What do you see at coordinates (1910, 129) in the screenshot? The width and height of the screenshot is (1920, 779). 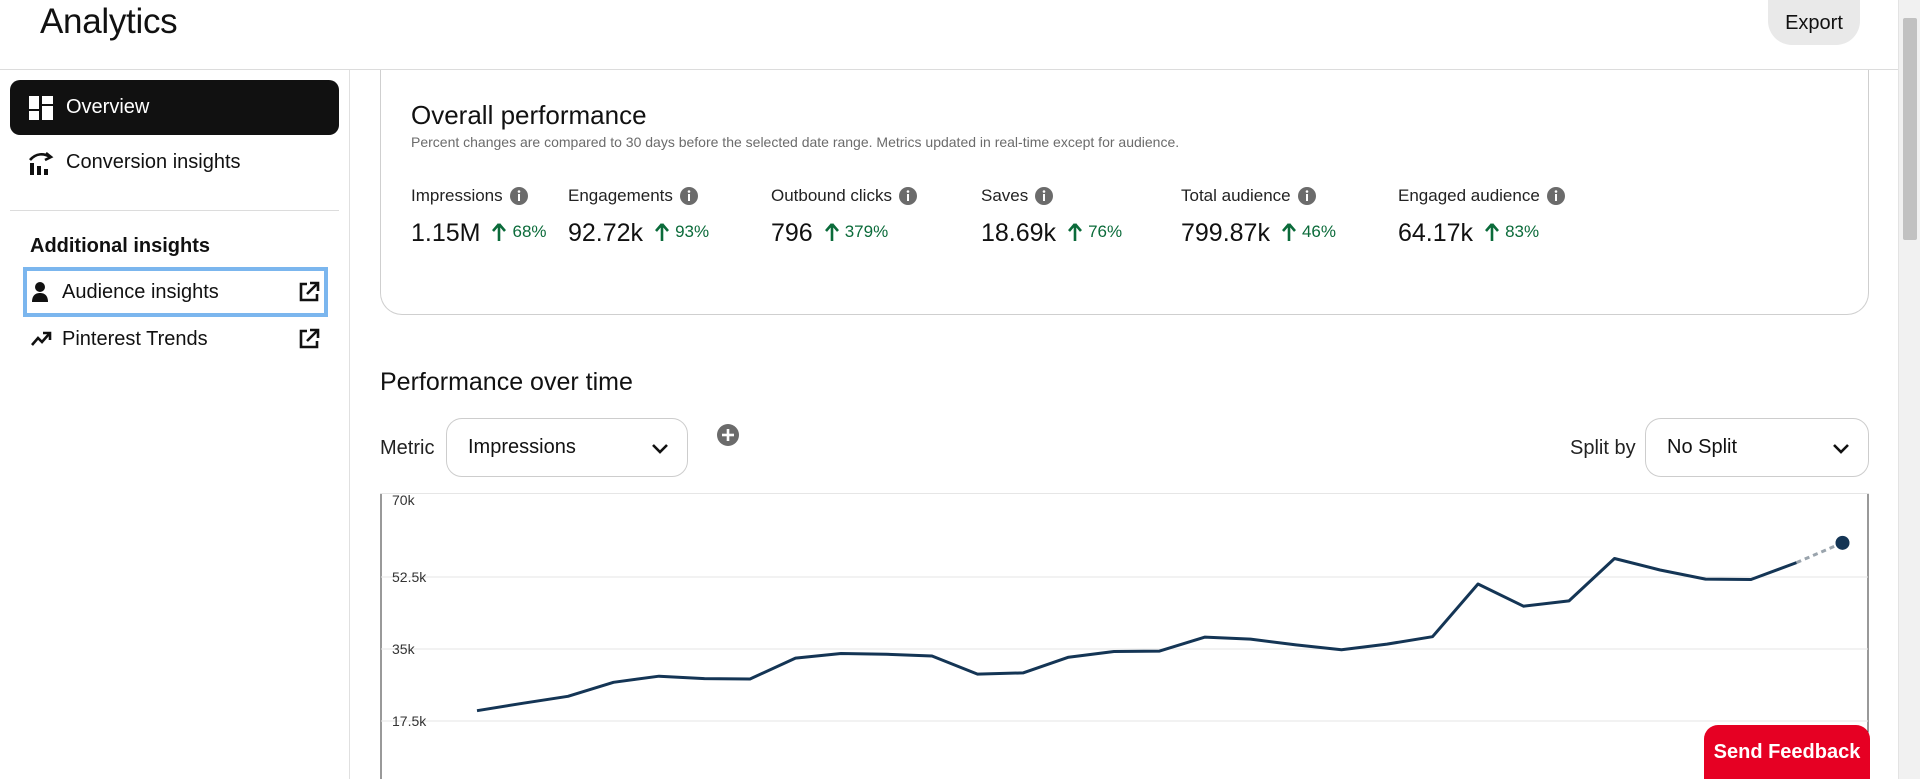 I see `scrollbar-thumb` at bounding box center [1910, 129].